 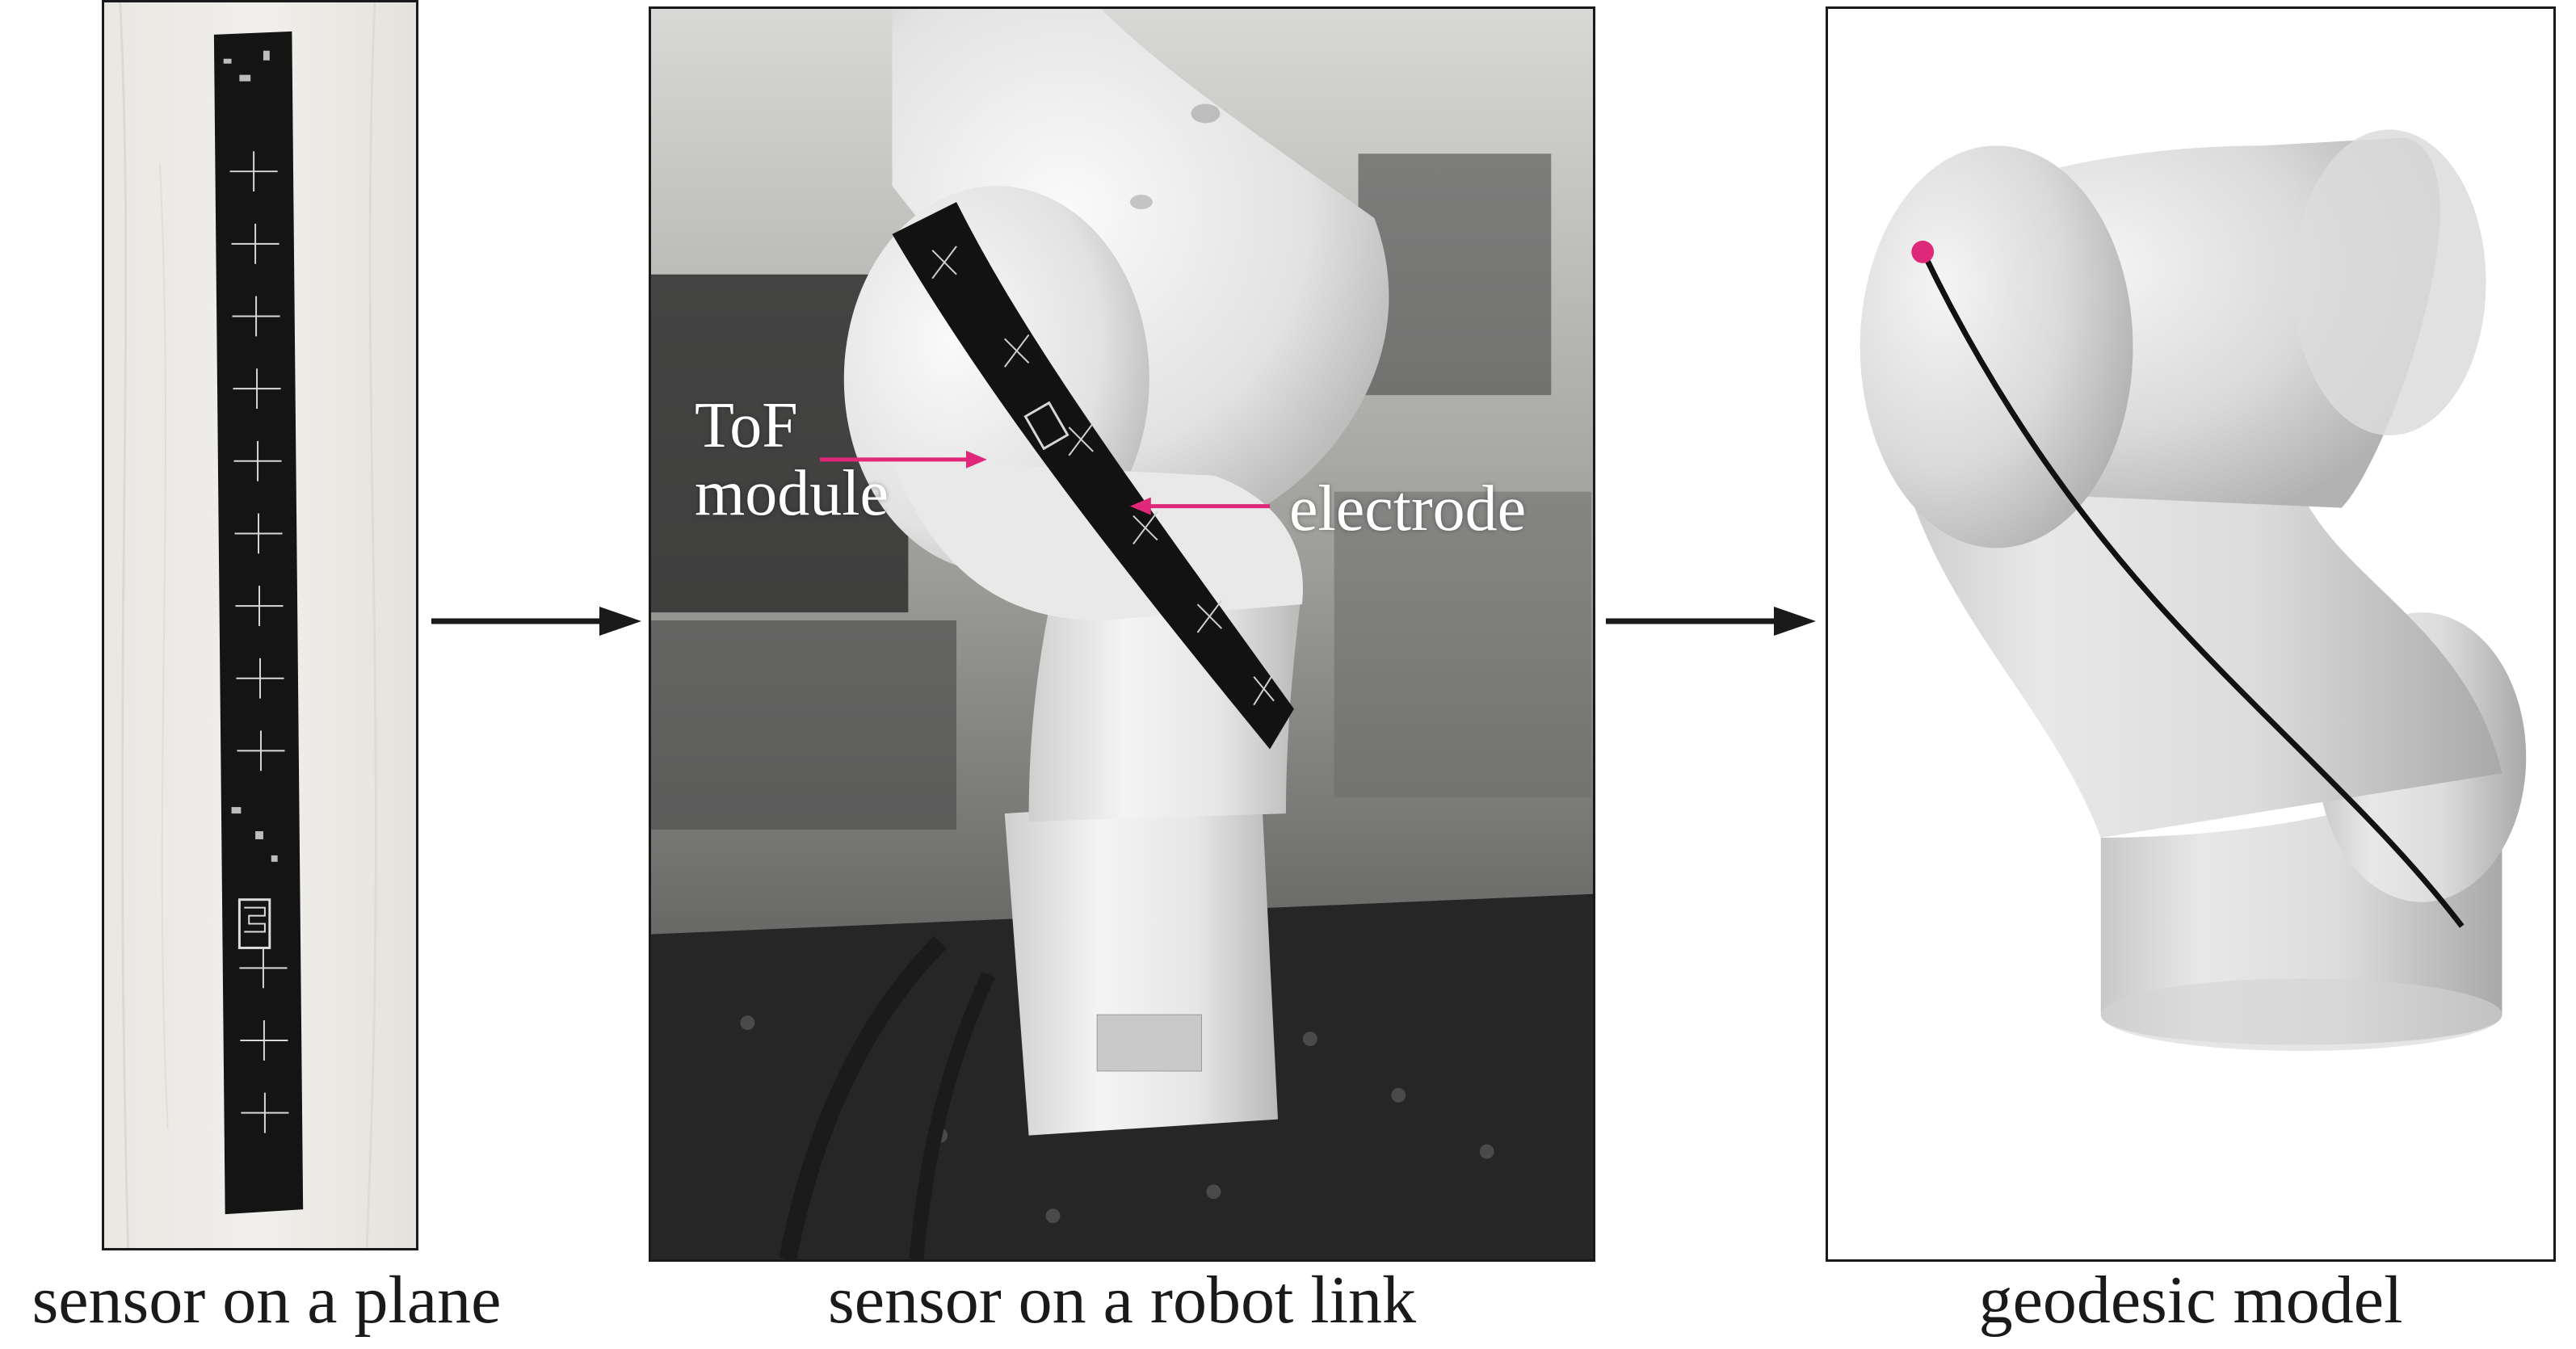 I want to click on geodesic-start-marker, so click(x=1923, y=252).